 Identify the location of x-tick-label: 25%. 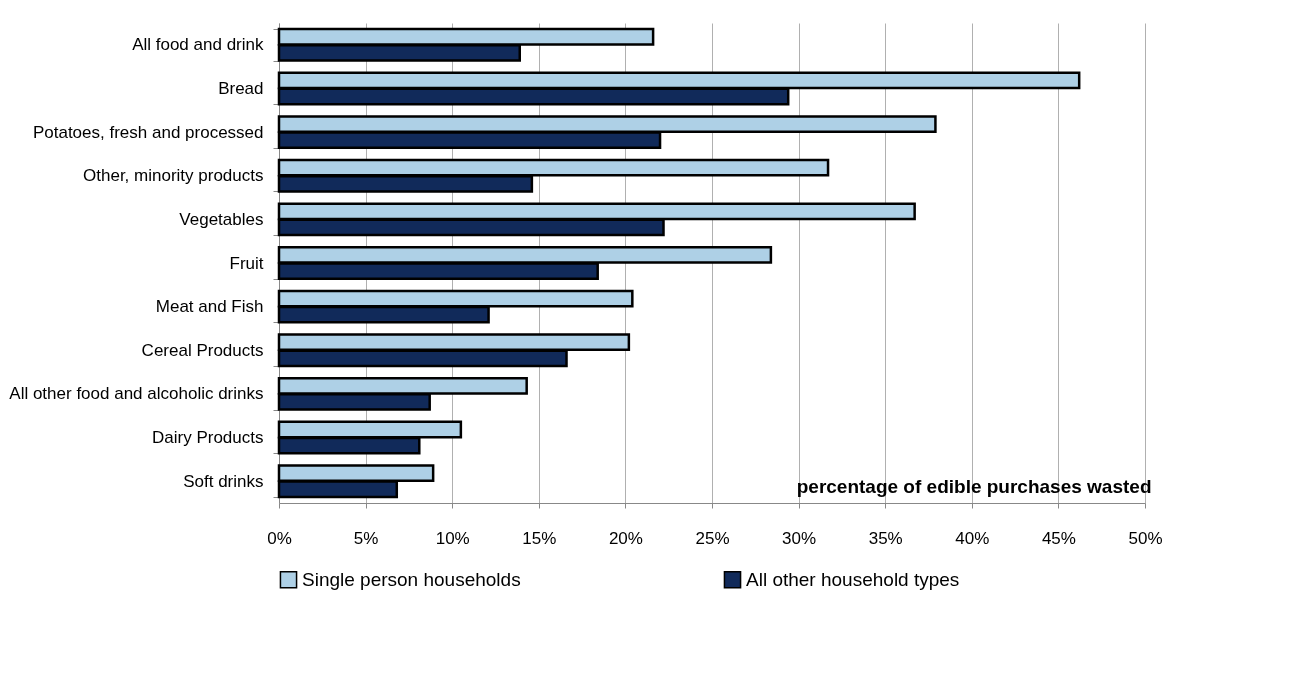
(712, 538).